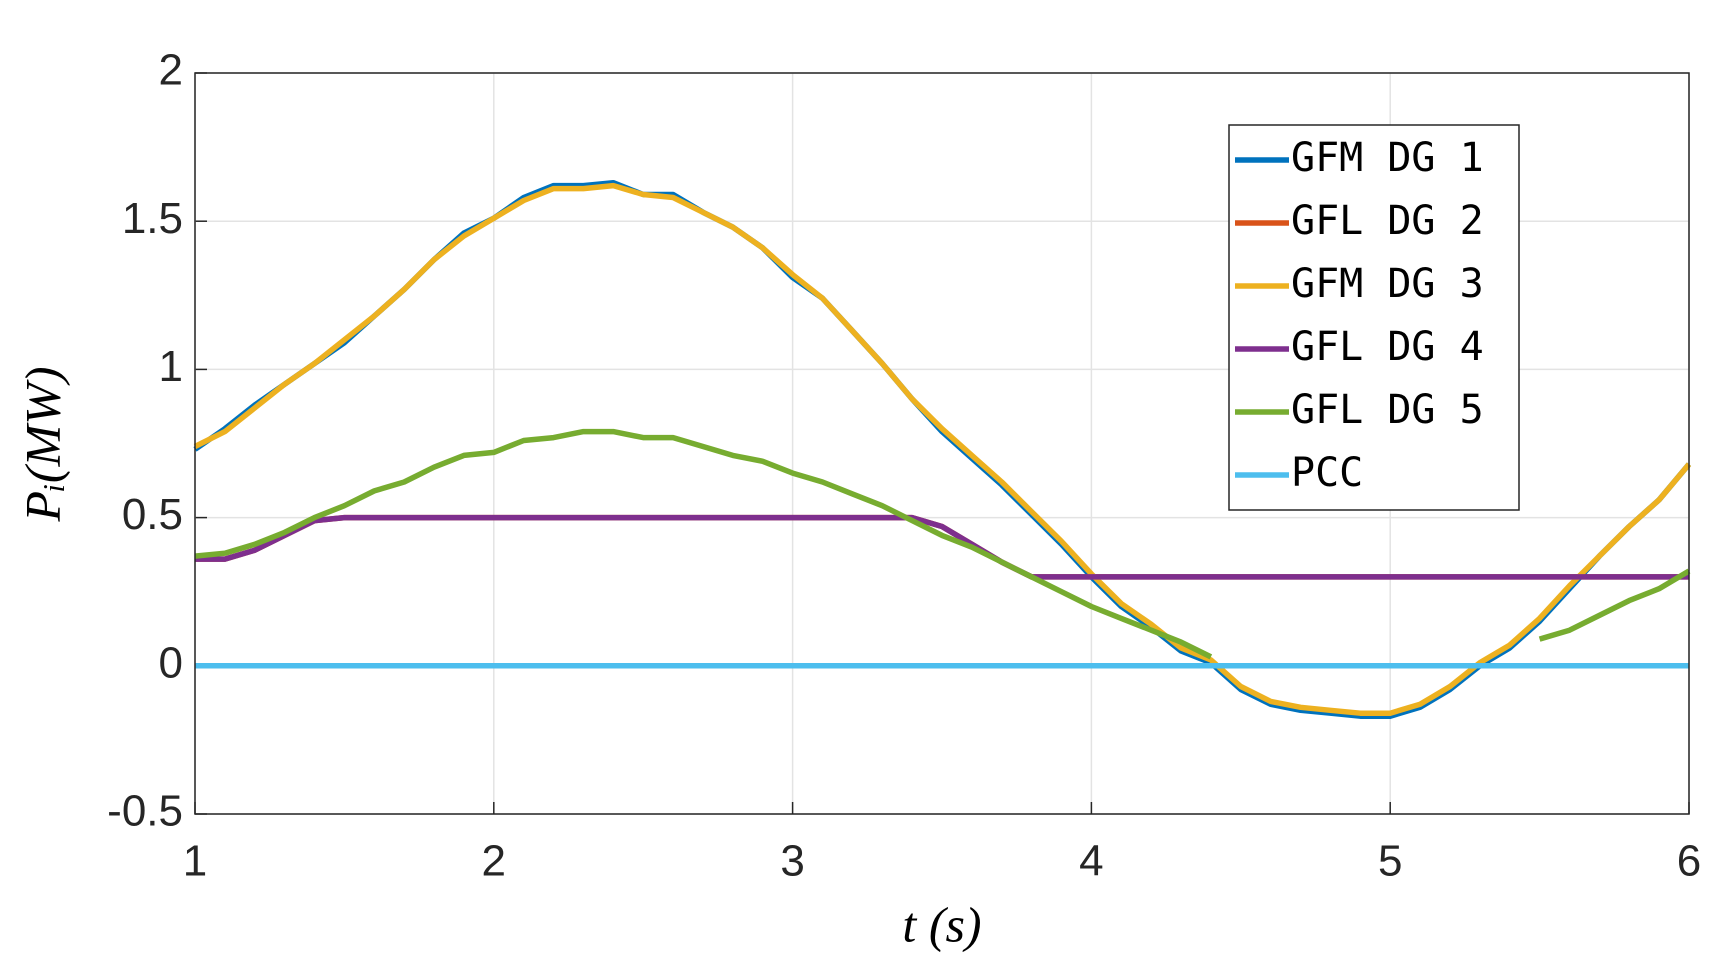  I want to click on legend-label: GFL DG 5, so click(1387, 410).